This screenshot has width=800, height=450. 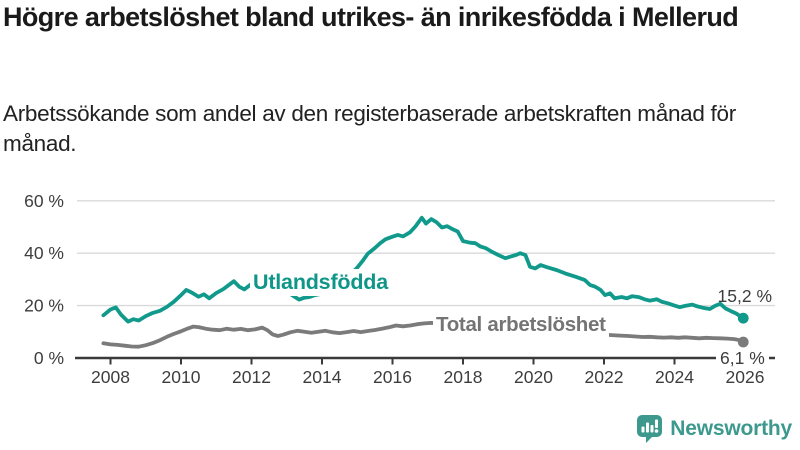 What do you see at coordinates (181, 377) in the screenshot?
I see `x-tick-label: 2010` at bounding box center [181, 377].